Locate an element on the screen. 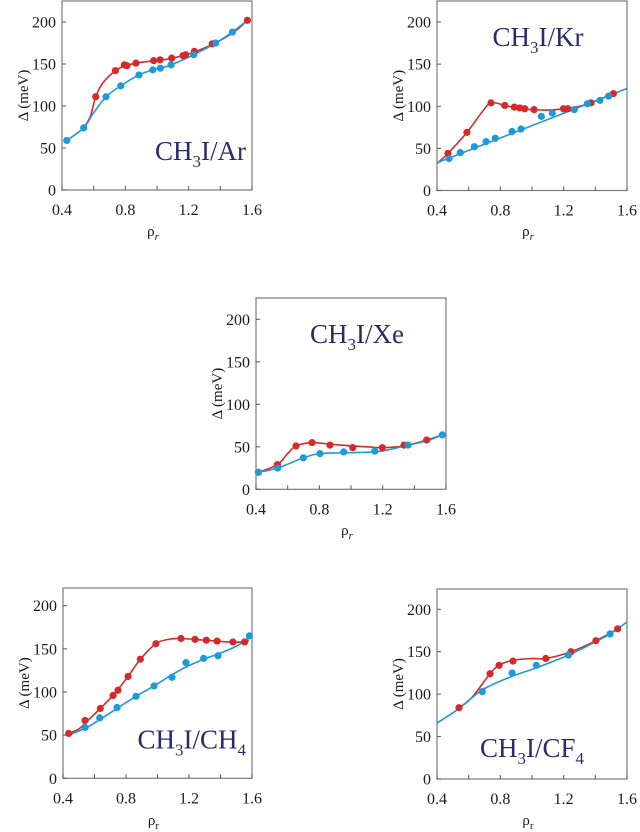 The height and width of the screenshot is (832, 640). panel-title-part: I/CF is located at coordinates (551, 748).